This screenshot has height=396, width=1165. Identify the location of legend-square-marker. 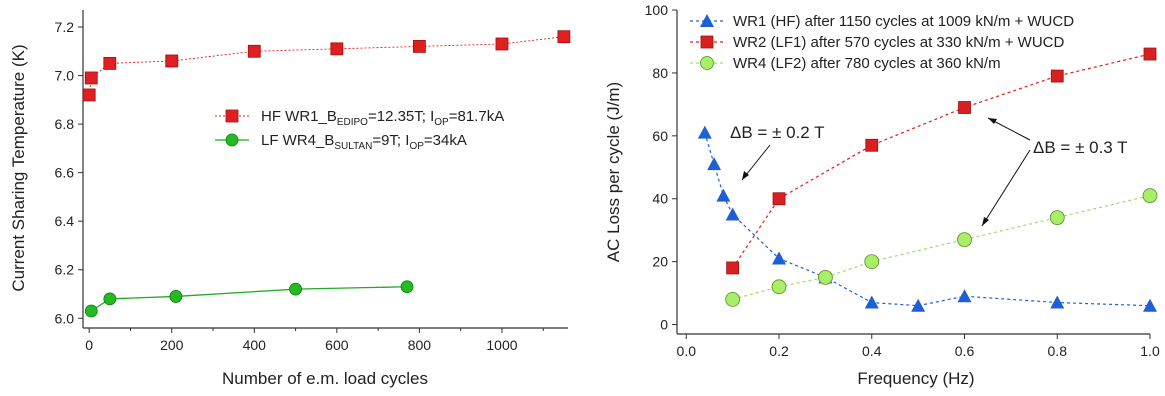
(232, 116).